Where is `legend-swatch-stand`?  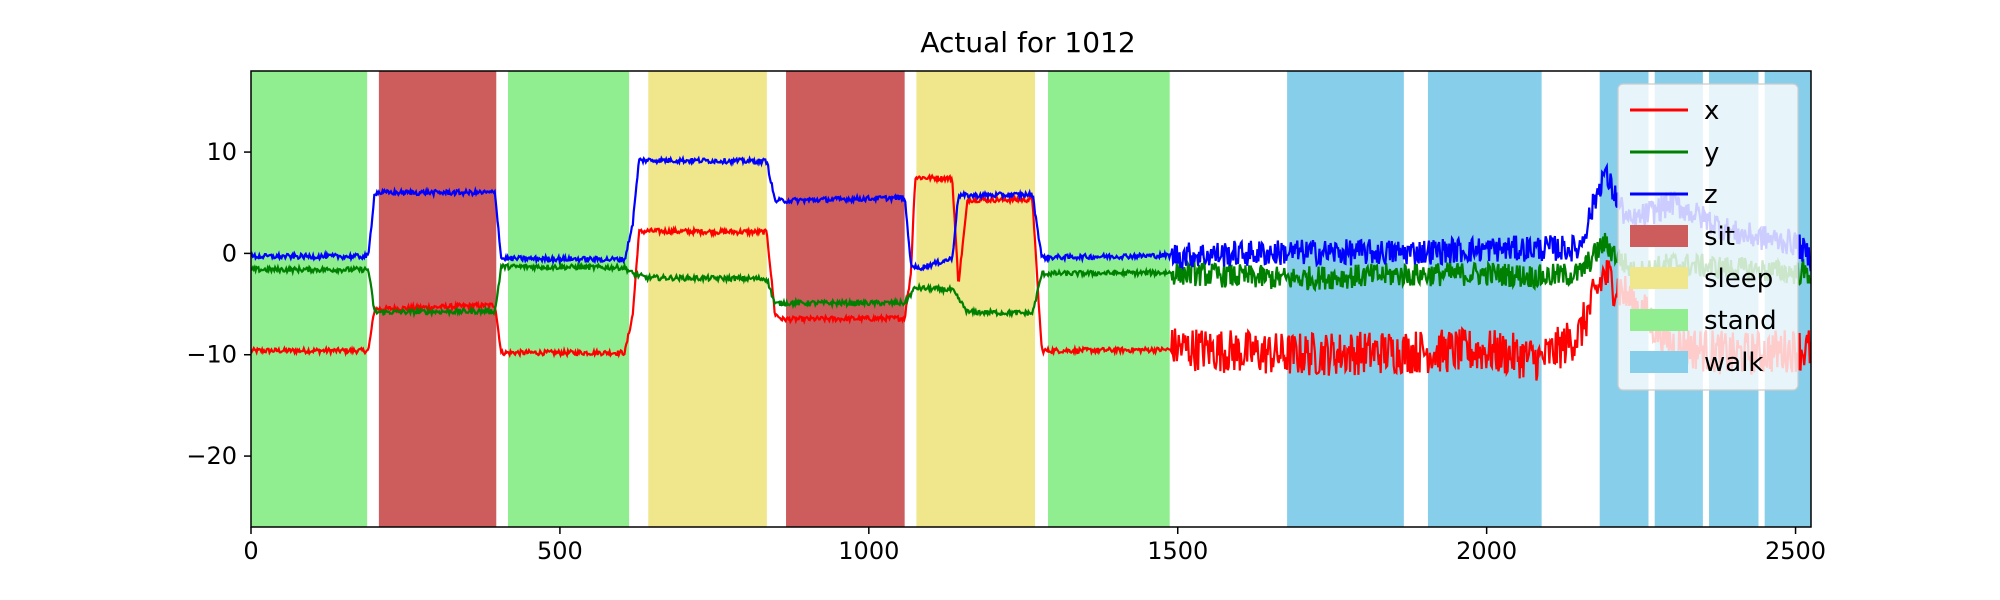 legend-swatch-stand is located at coordinates (1659, 320).